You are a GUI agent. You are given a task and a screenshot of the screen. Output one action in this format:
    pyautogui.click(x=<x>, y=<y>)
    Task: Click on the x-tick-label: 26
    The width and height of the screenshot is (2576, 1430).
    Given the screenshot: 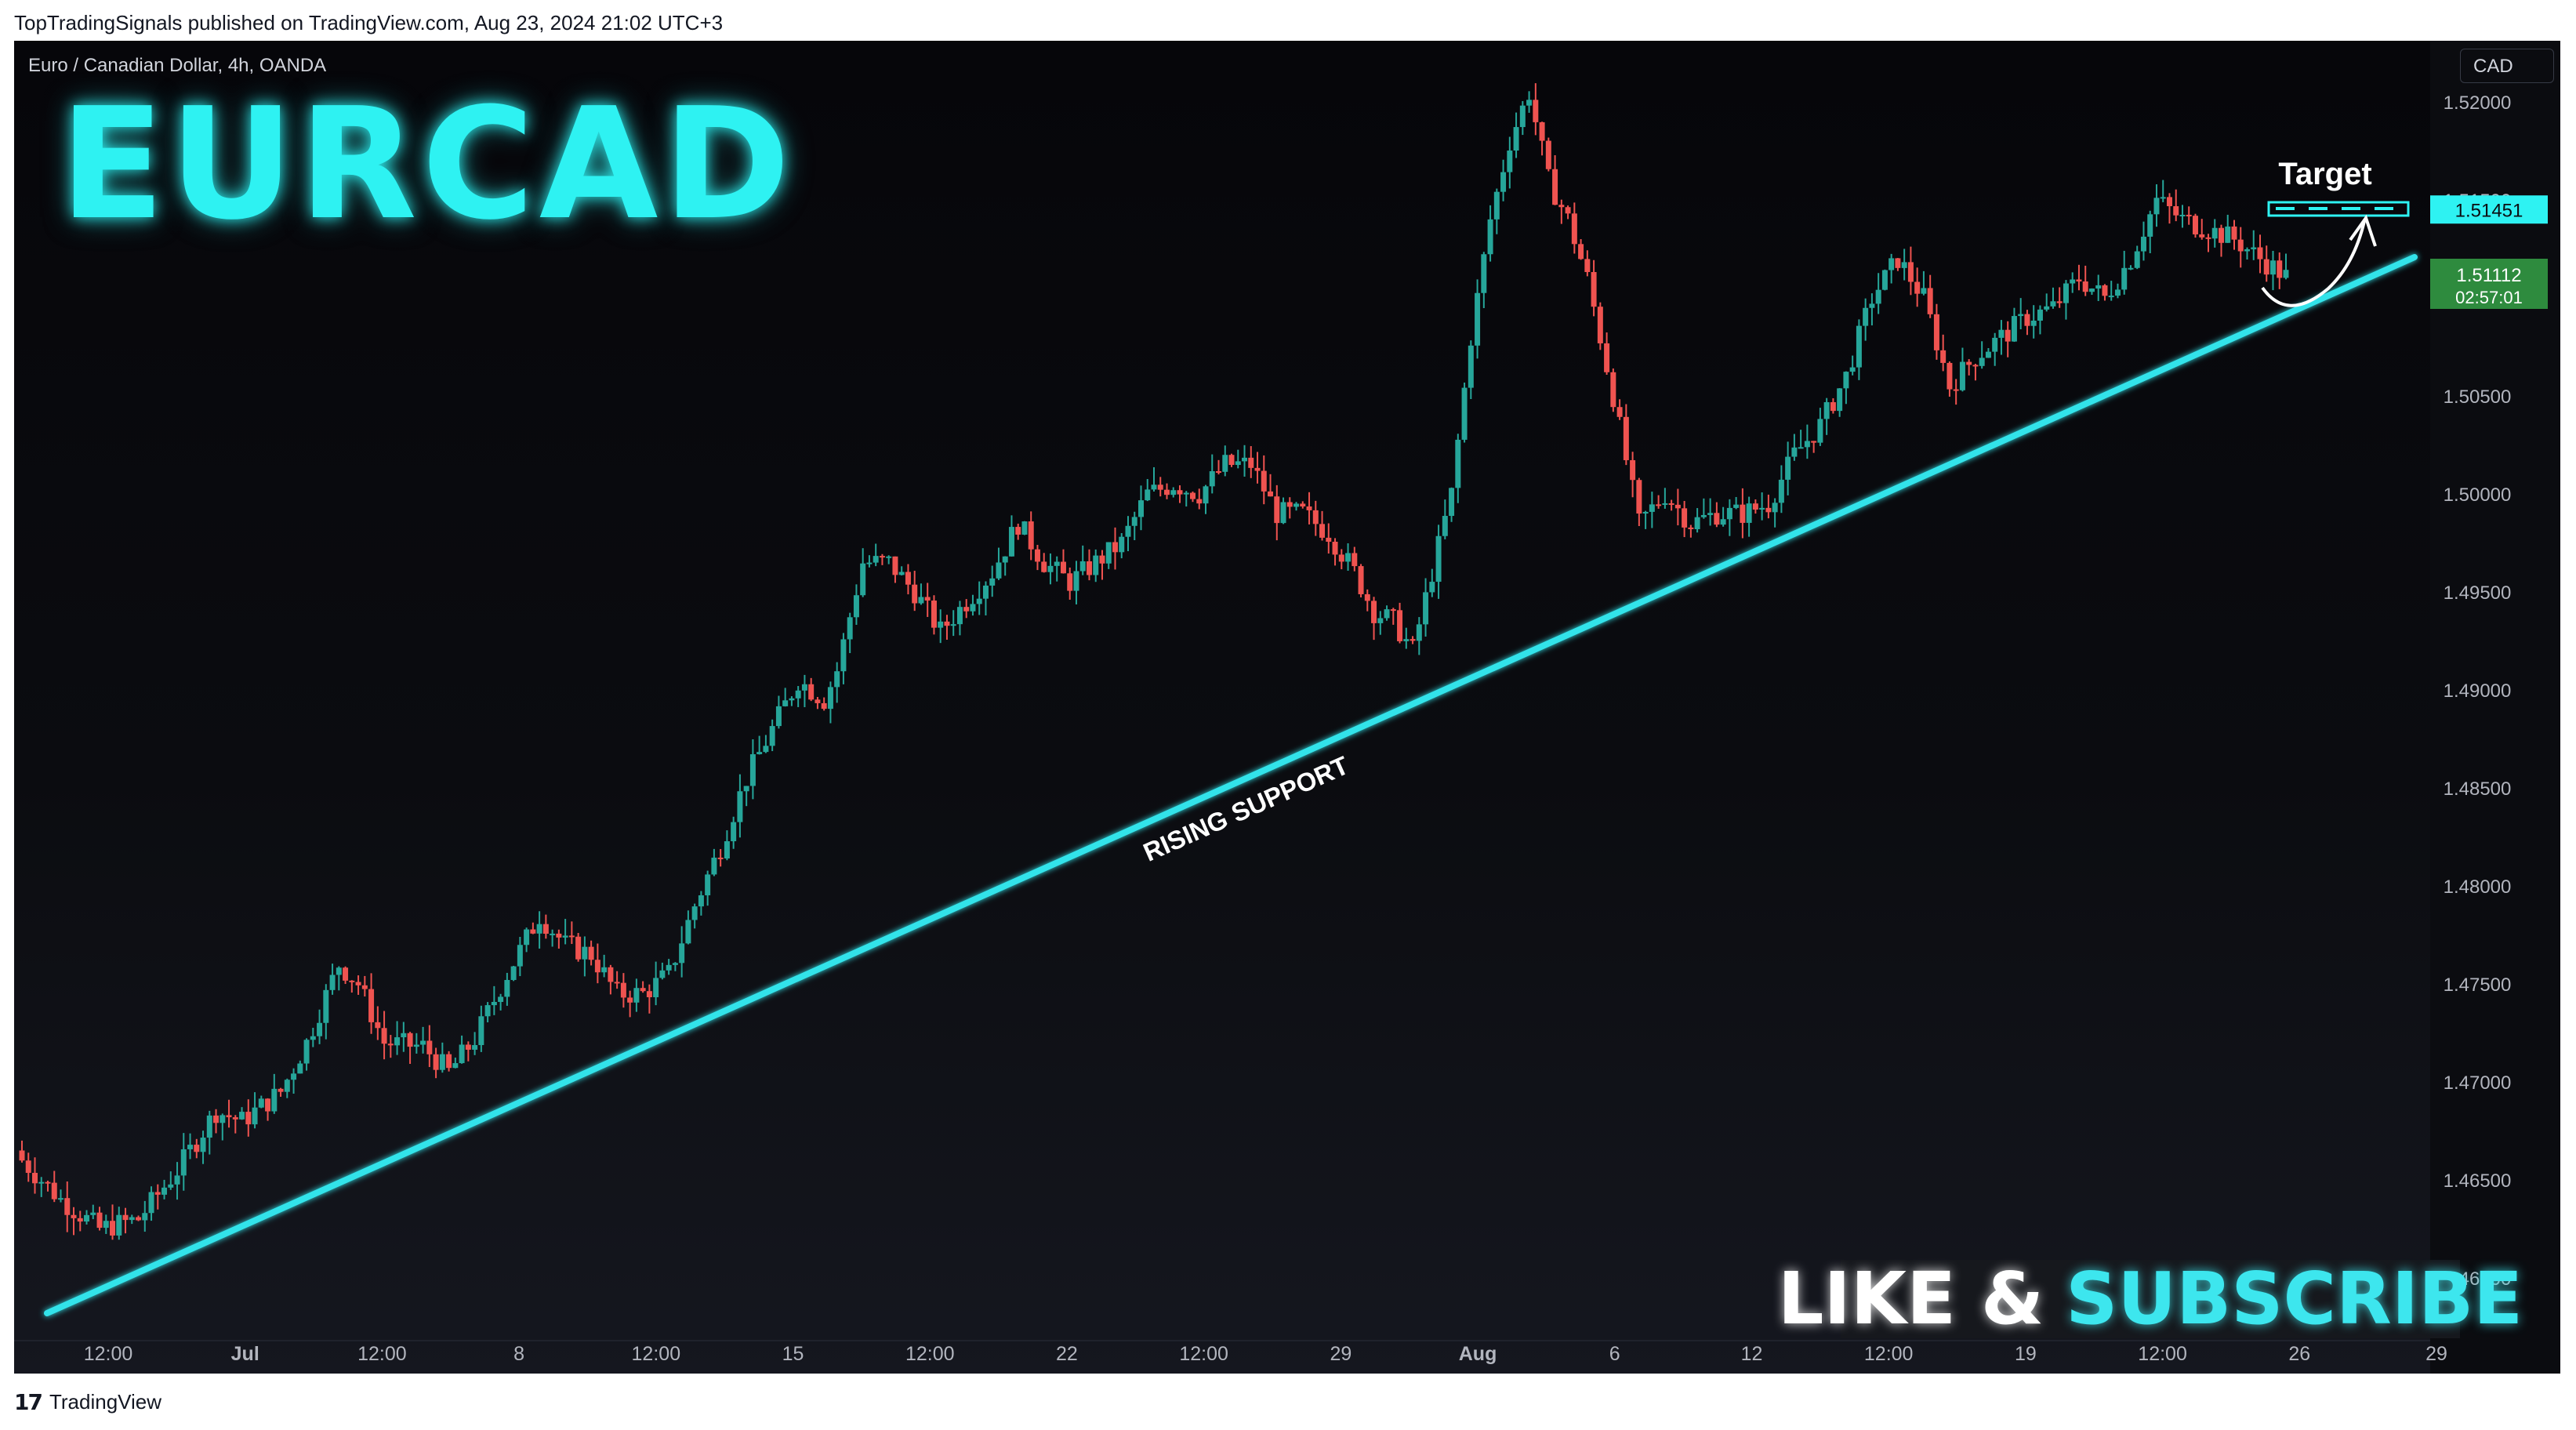 What is the action you would take?
    pyautogui.click(x=2299, y=1354)
    